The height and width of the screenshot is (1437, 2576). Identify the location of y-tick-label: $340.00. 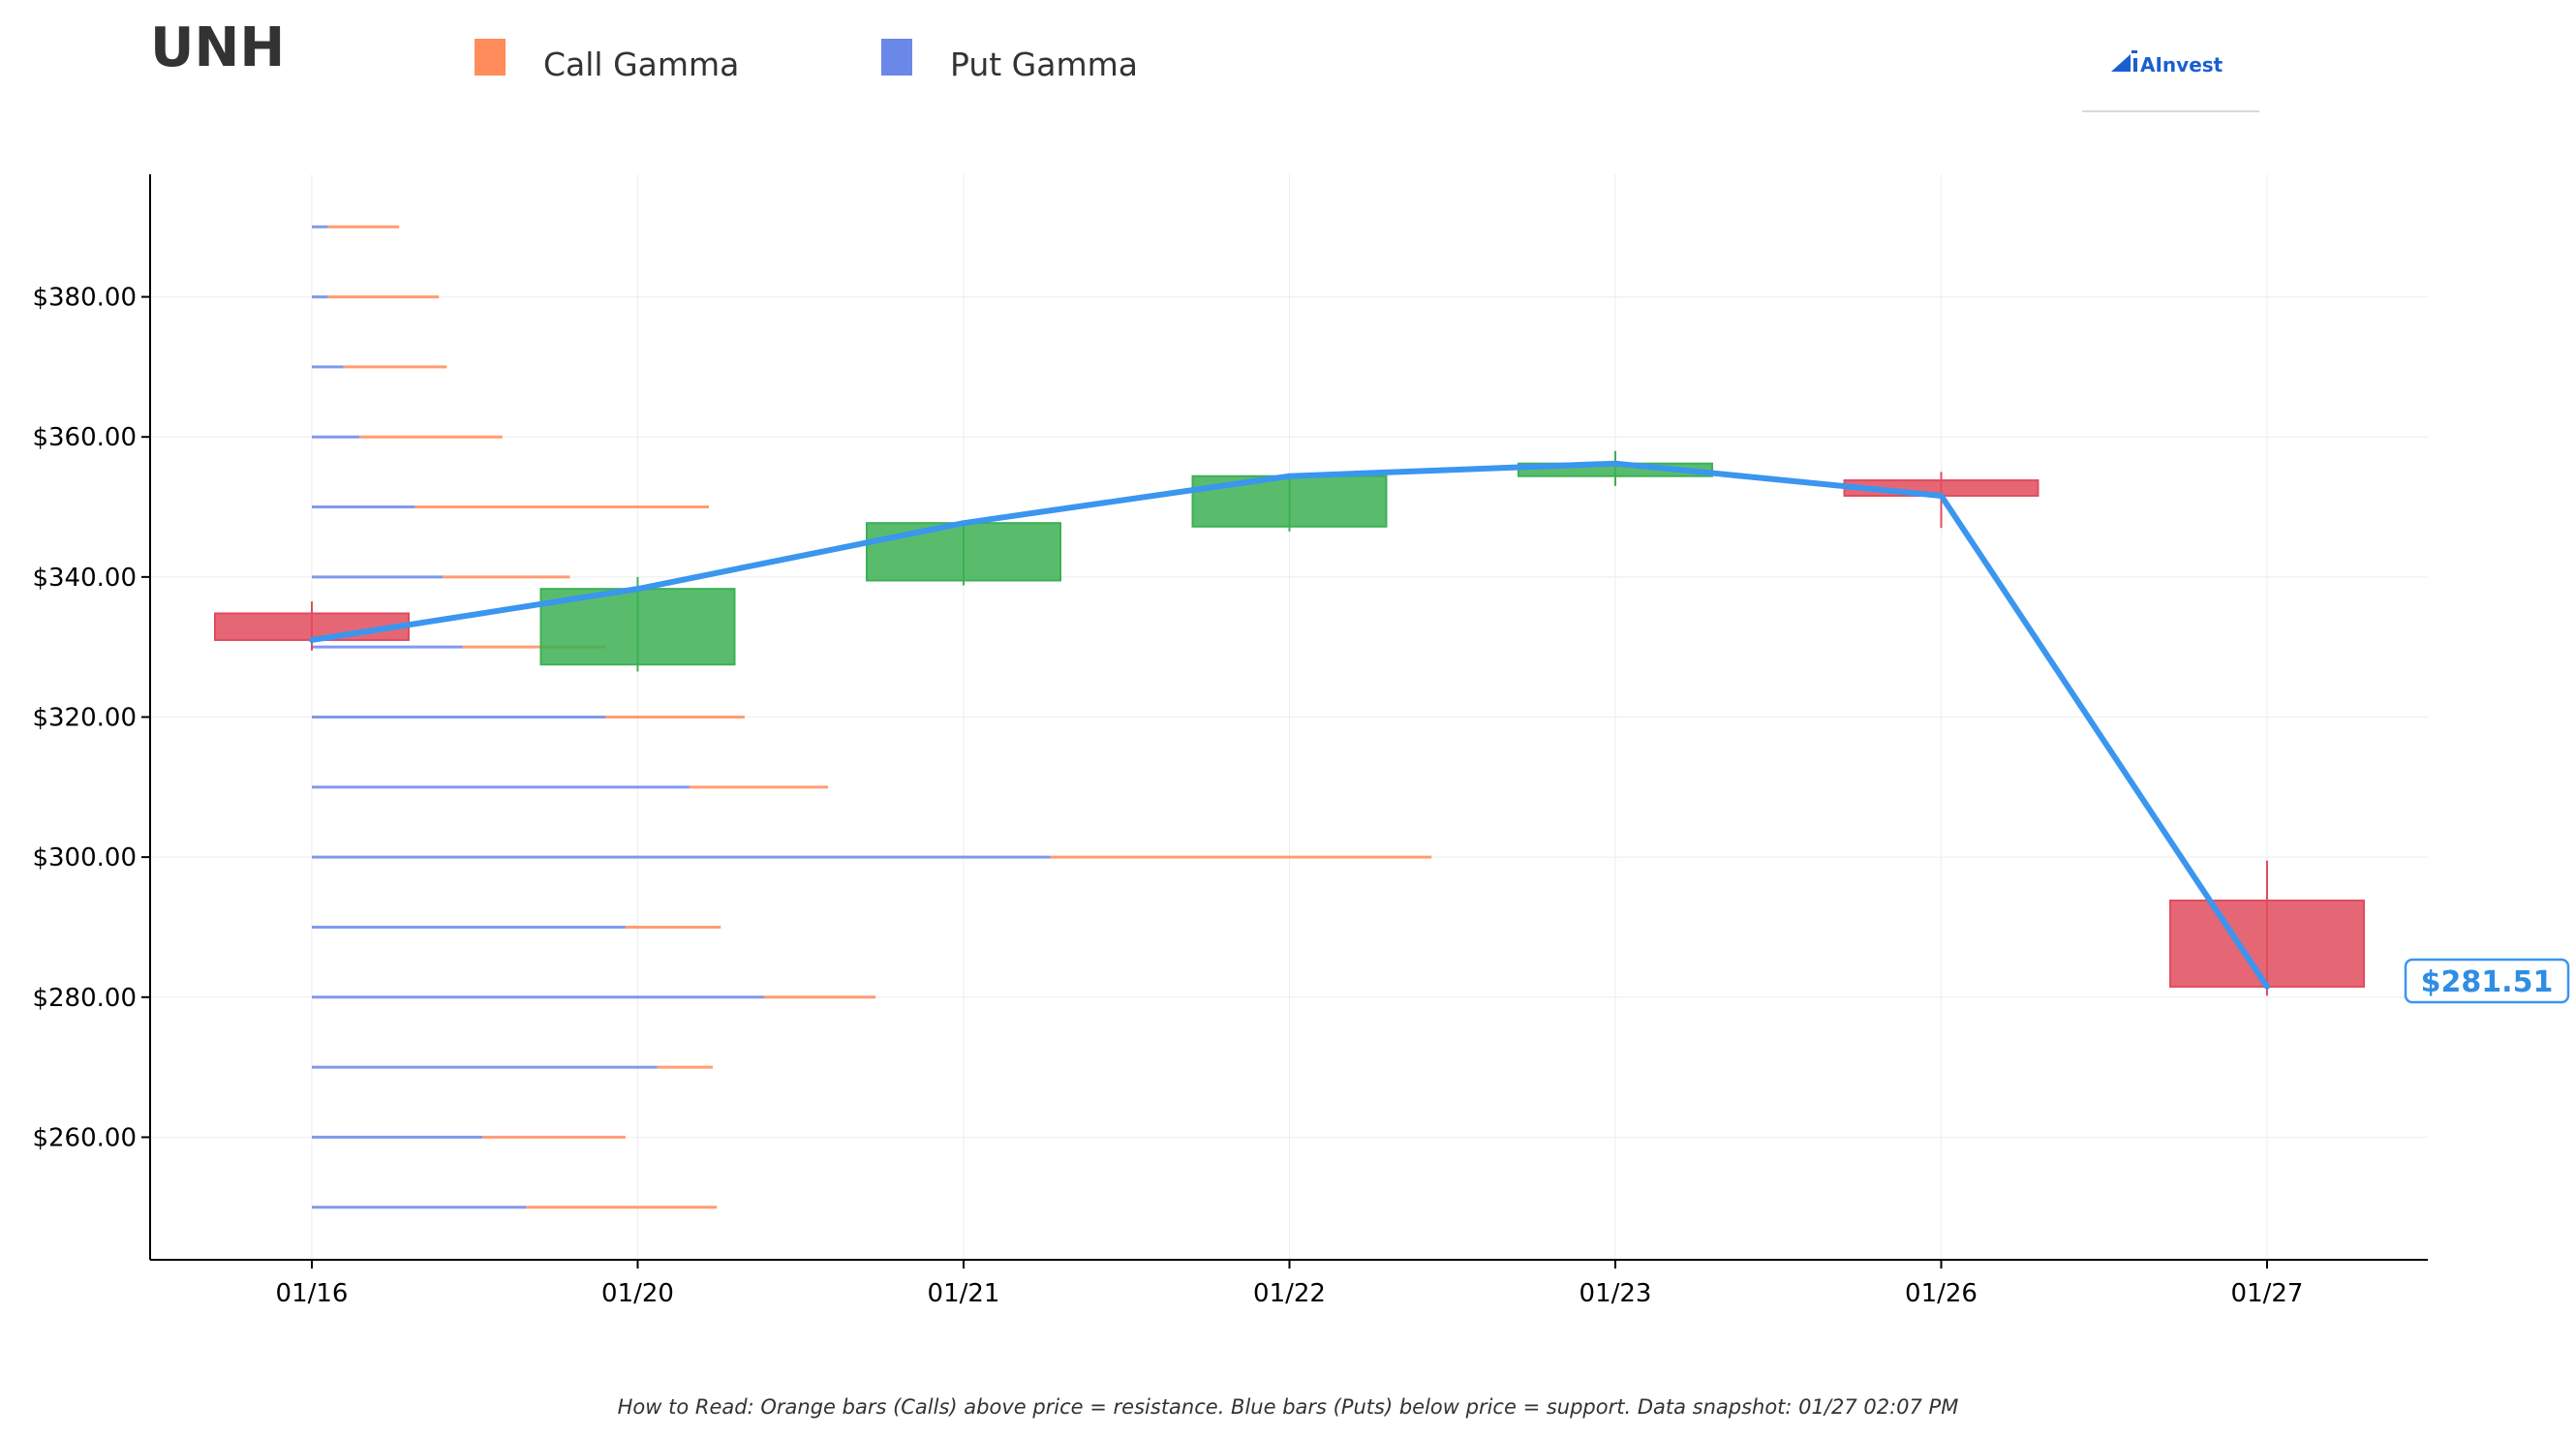
(84, 579).